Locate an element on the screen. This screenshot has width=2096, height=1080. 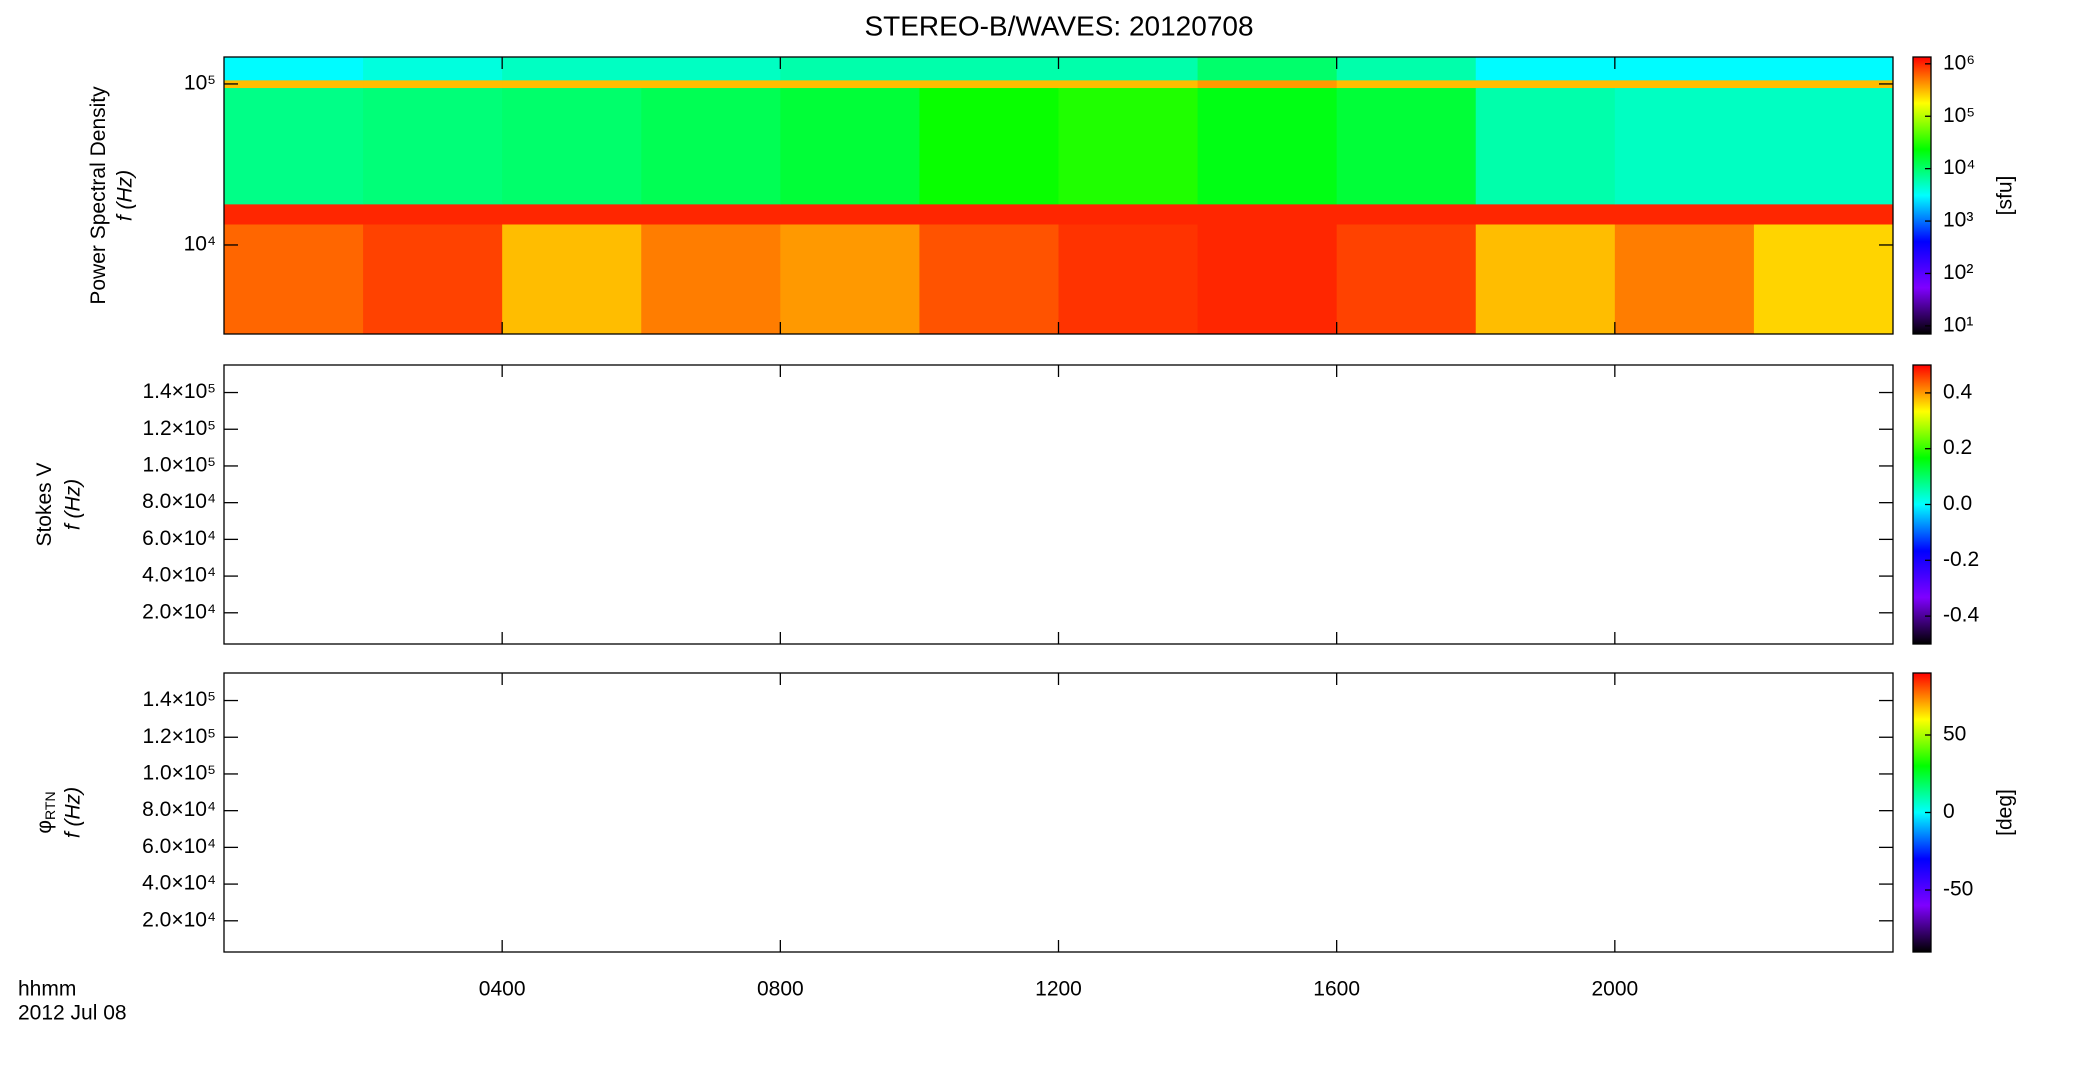
colorbar-tick-label: 10⁵ is located at coordinates (1959, 115).